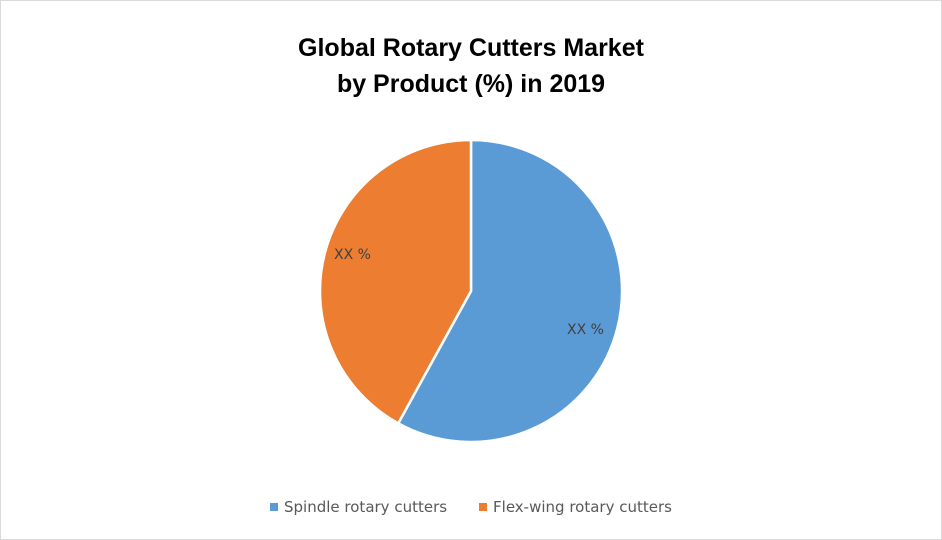 This screenshot has height=540, width=942. I want to click on legend-swatch-spindle, so click(274, 507).